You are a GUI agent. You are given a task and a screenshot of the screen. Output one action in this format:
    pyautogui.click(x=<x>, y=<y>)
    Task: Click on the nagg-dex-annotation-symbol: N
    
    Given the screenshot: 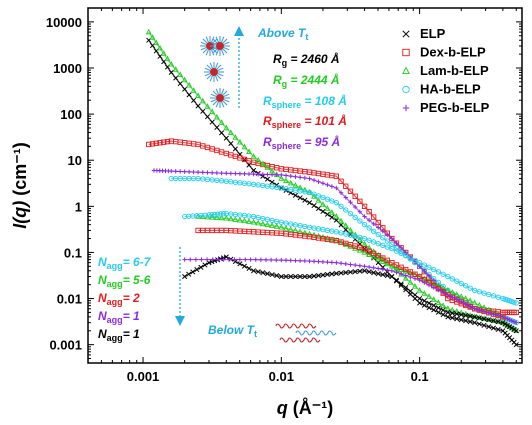 What is the action you would take?
    pyautogui.click(x=102, y=298)
    